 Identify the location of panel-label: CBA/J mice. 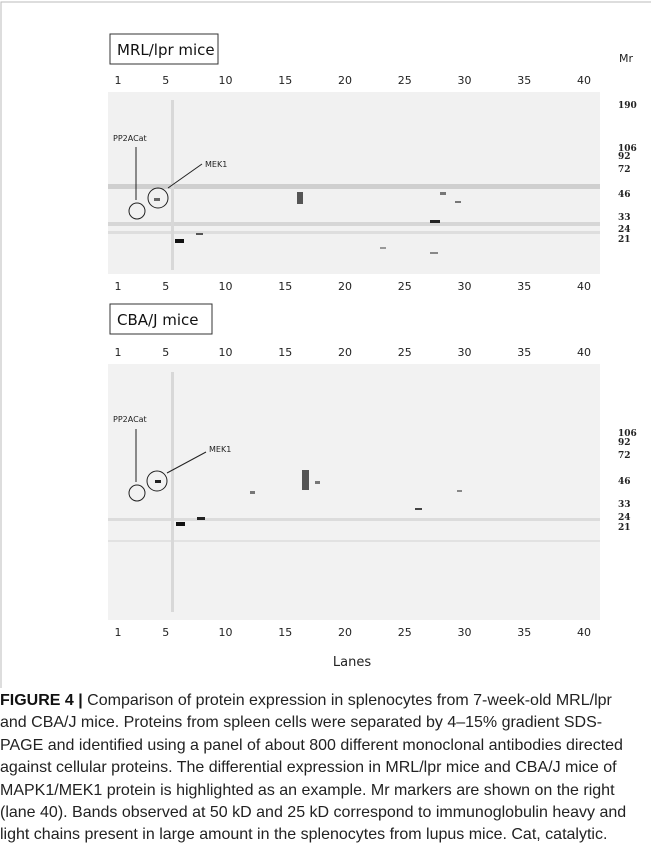
(158, 320).